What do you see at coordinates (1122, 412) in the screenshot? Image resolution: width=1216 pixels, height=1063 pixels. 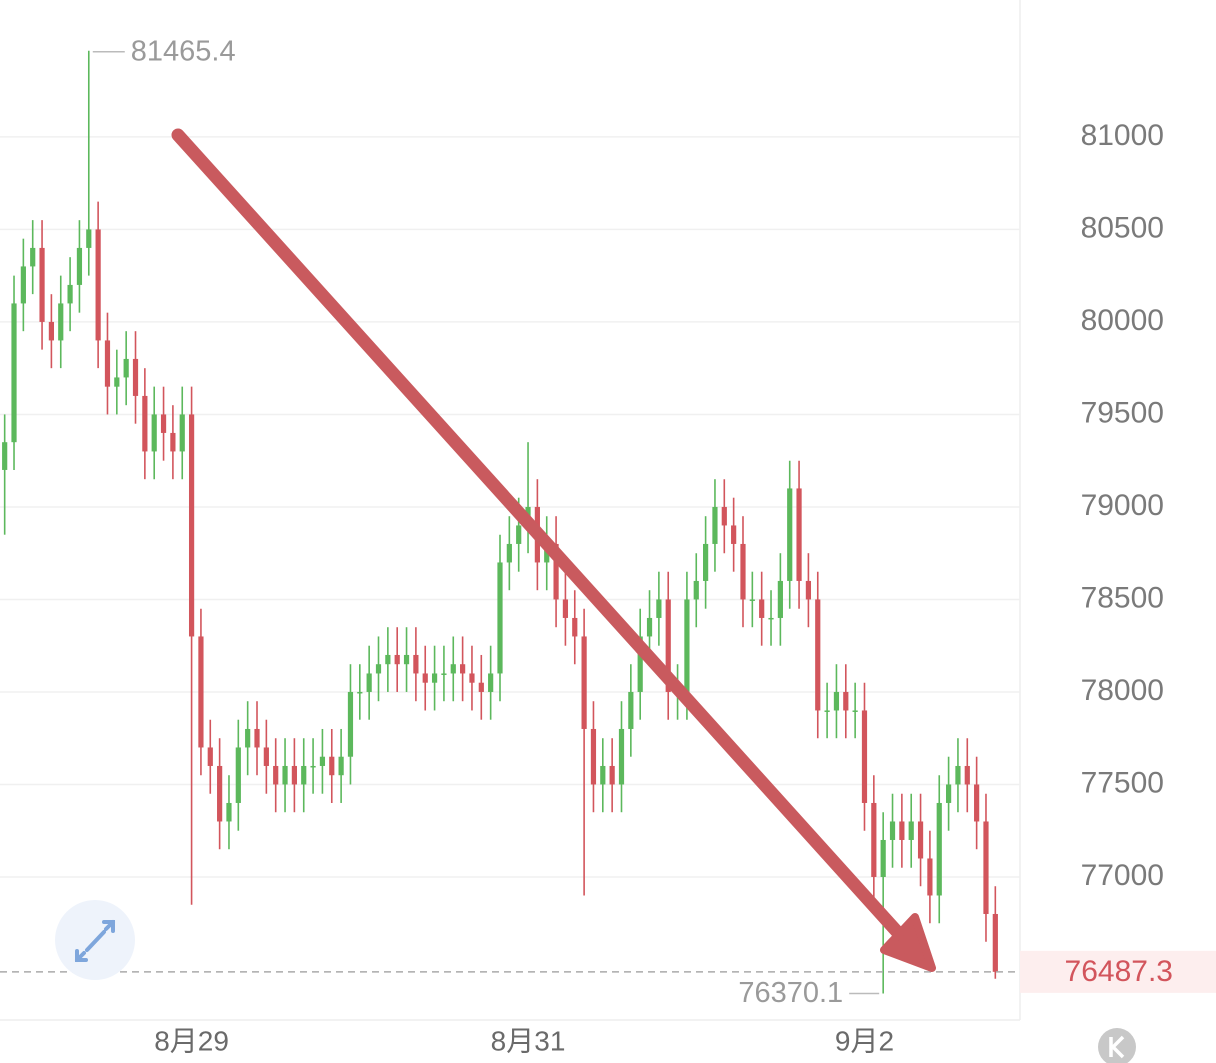 I see `y-tick-label: 79500` at bounding box center [1122, 412].